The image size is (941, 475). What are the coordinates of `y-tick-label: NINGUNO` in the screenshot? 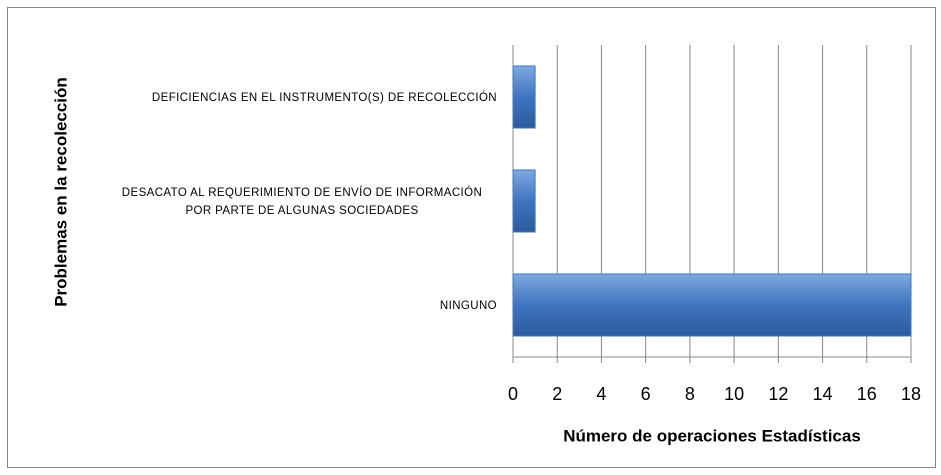 It's located at (468, 306).